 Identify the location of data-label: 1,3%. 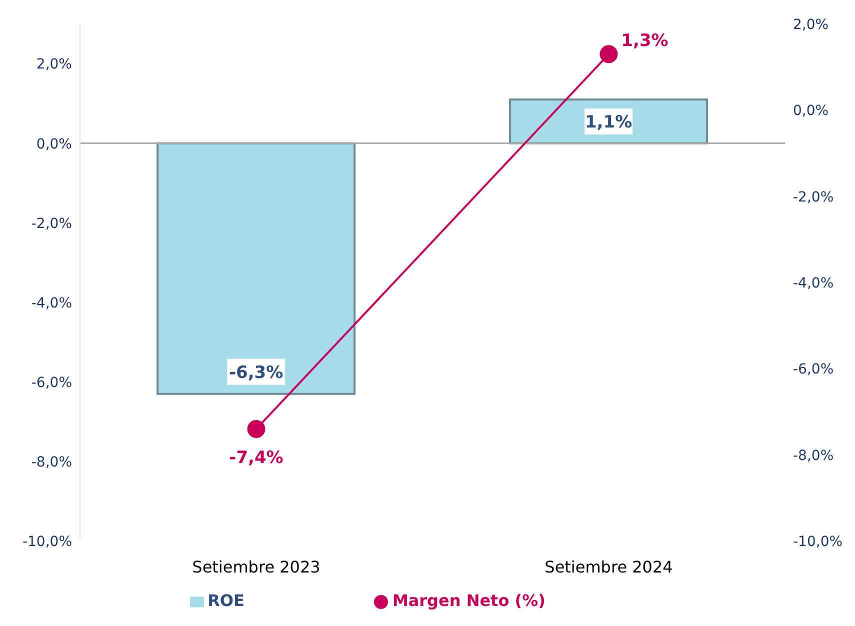
(644, 41).